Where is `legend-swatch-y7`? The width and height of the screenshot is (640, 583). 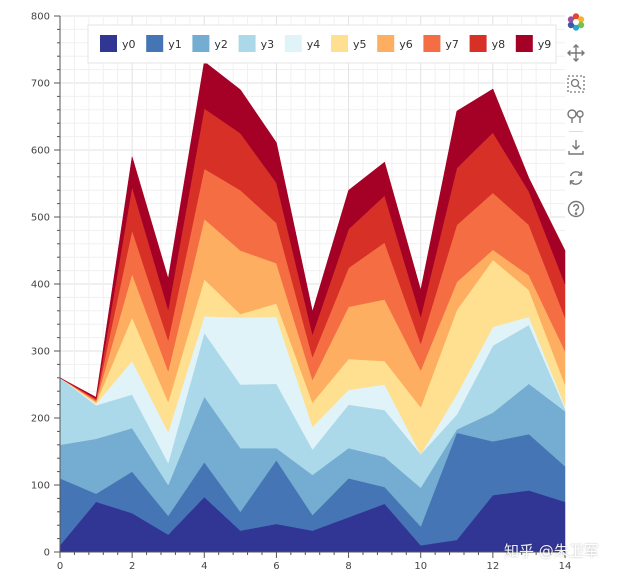 legend-swatch-y7 is located at coordinates (432, 43).